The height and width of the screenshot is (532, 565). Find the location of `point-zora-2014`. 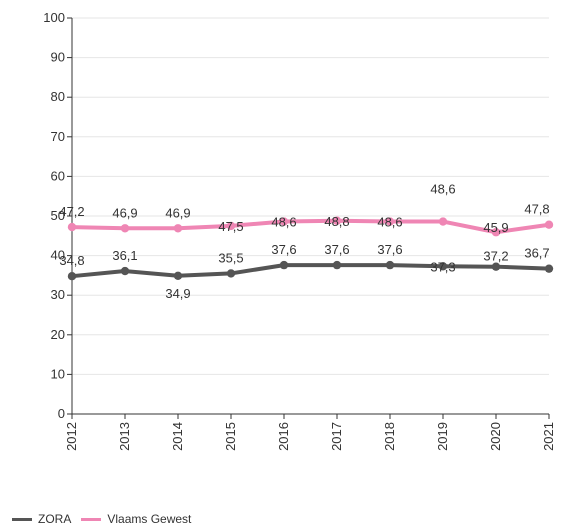

point-zora-2014 is located at coordinates (178, 275).